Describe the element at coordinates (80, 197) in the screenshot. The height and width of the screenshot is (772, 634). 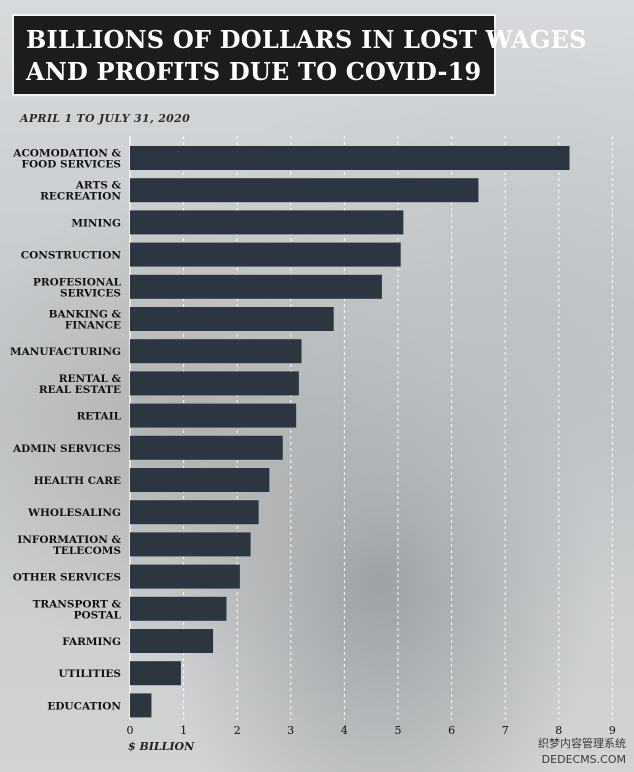
I see `category-label: RECREATION` at that location.